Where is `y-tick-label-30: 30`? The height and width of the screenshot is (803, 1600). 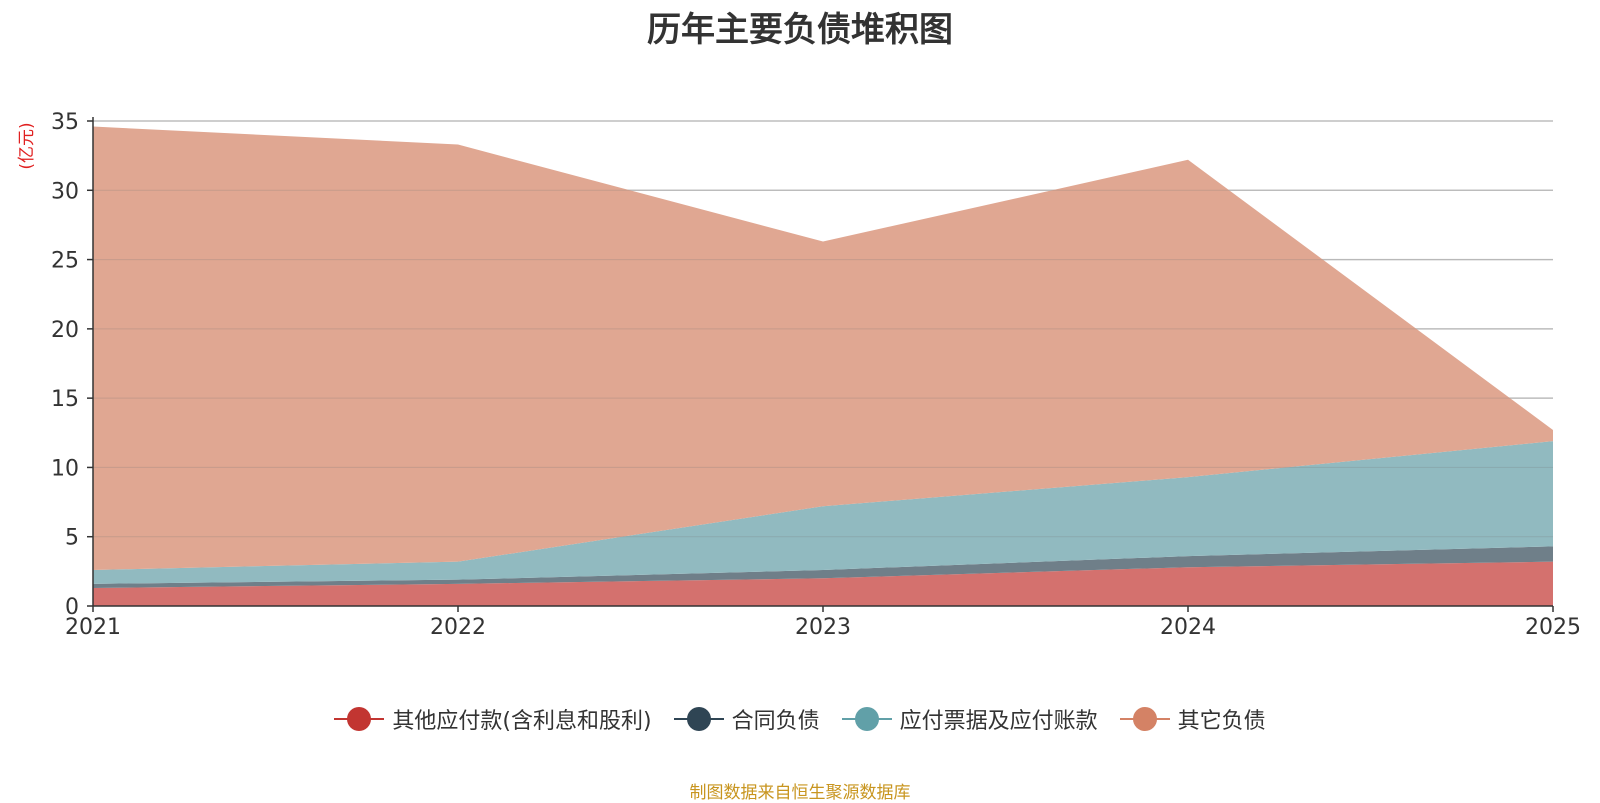 y-tick-label-30: 30 is located at coordinates (65, 191).